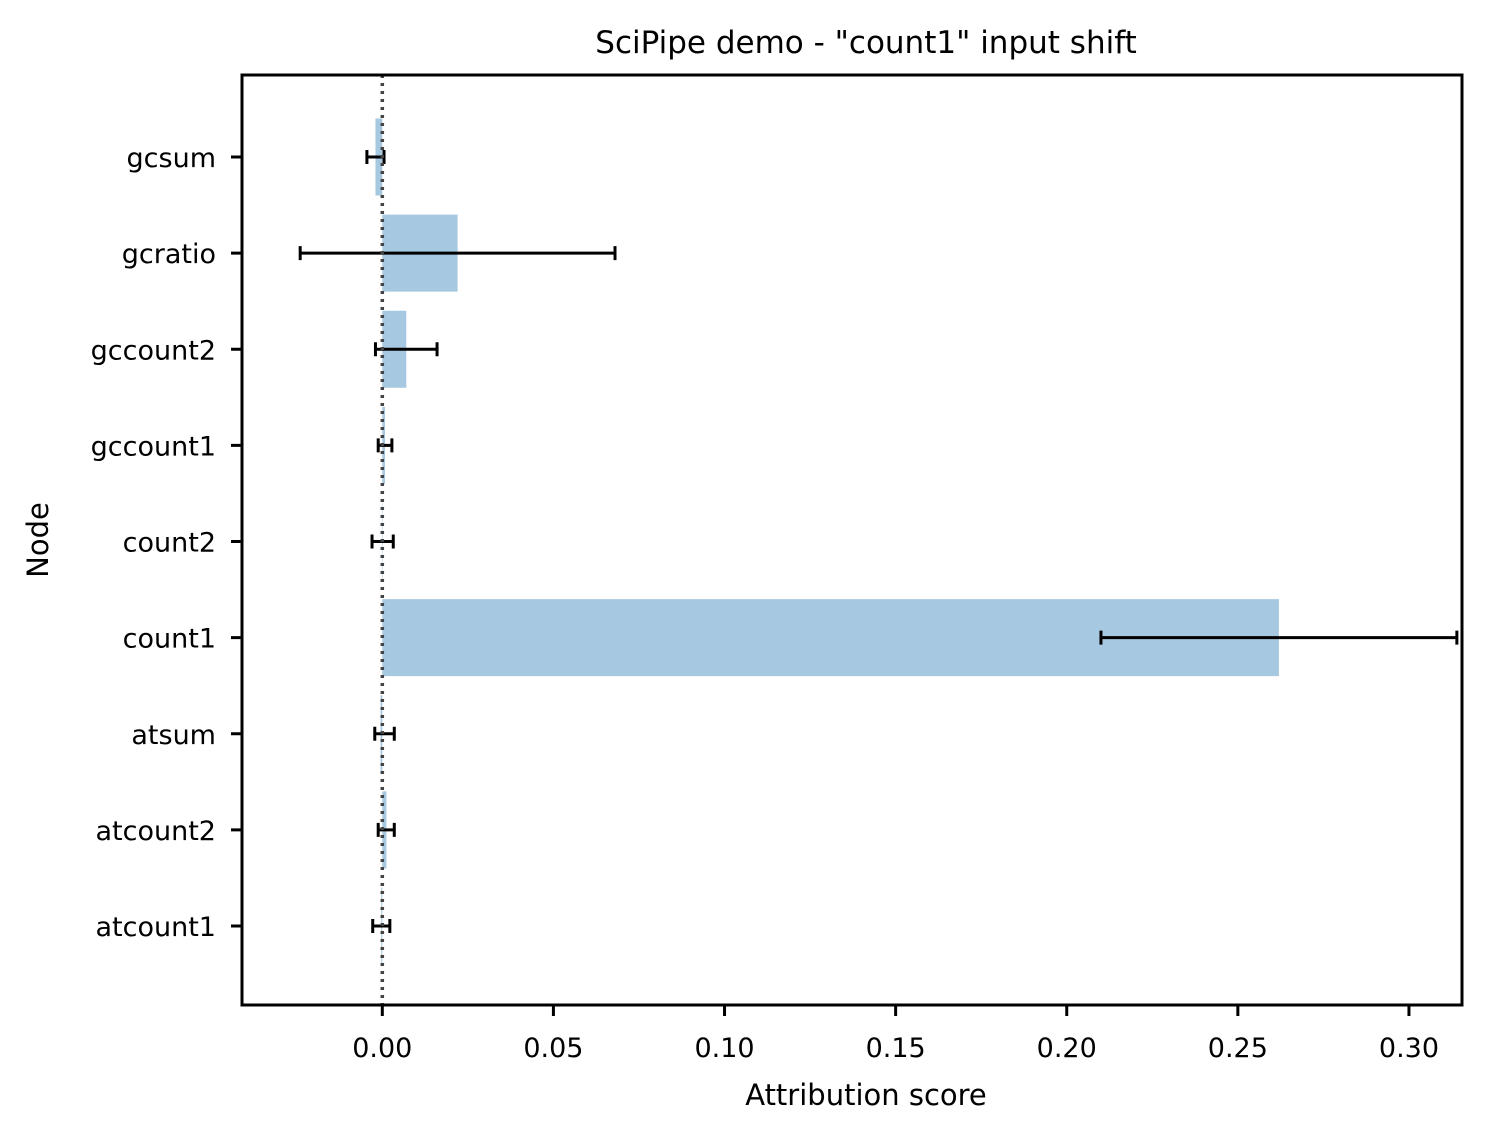 Image resolution: width=1506 pixels, height=1123 pixels. Describe the element at coordinates (406, 349) in the screenshot. I see `error-bar-gccount2` at that location.